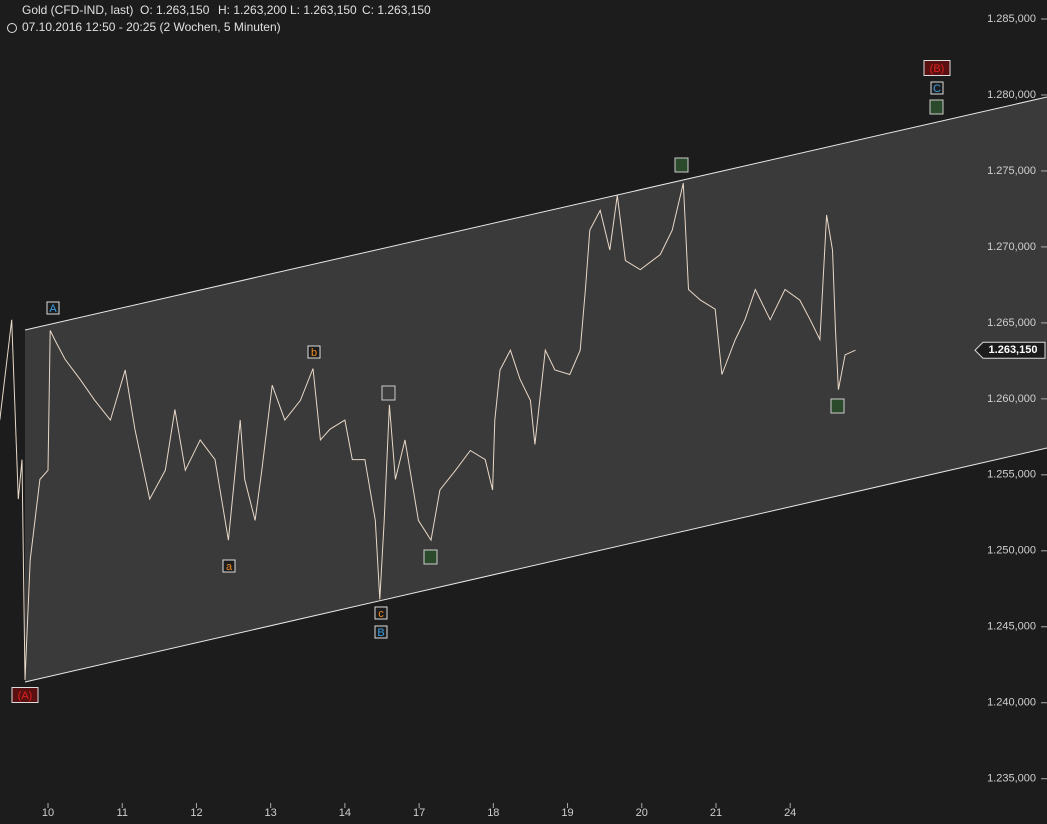  What do you see at coordinates (323, 10) in the screenshot?
I see `low: L: 1.263,150` at bounding box center [323, 10].